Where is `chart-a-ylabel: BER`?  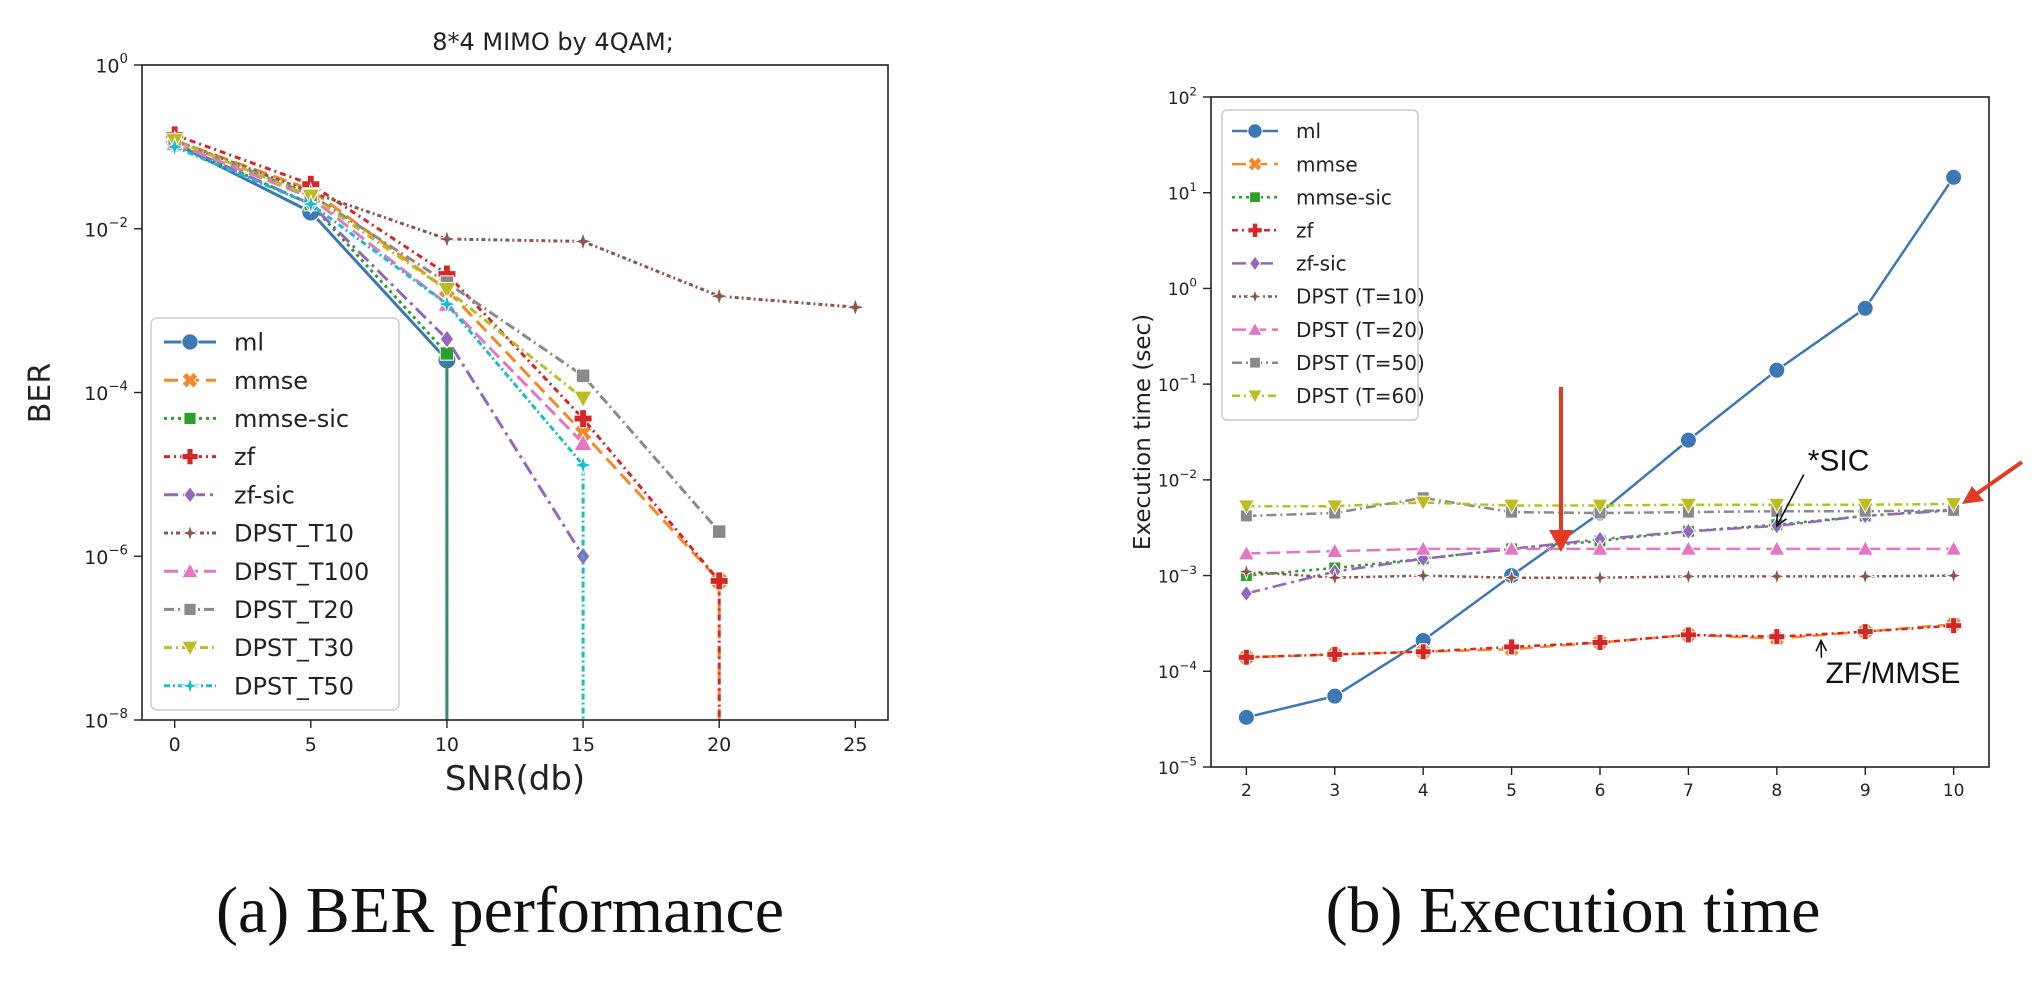 chart-a-ylabel: BER is located at coordinates (40, 393).